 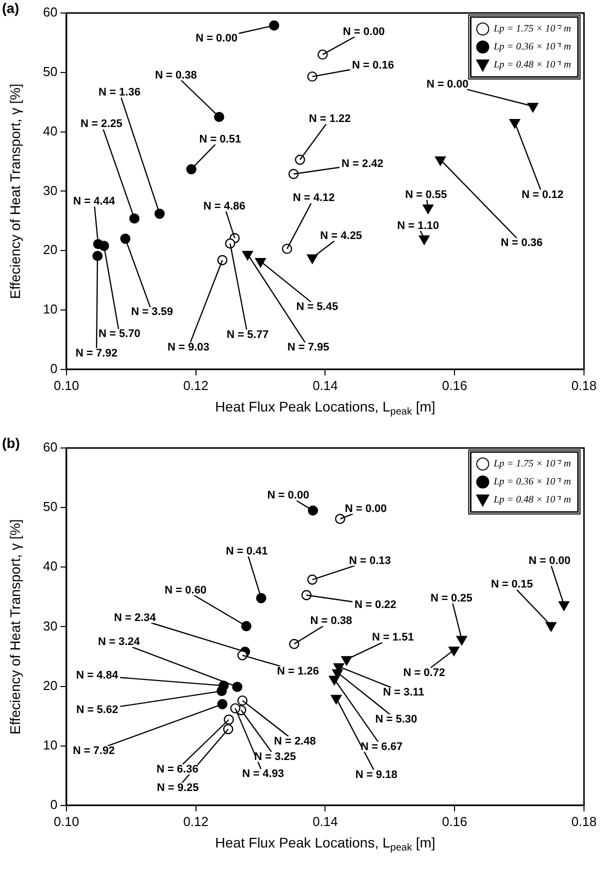 I want to click on annotation: N = 4.93, so click(x=263, y=774).